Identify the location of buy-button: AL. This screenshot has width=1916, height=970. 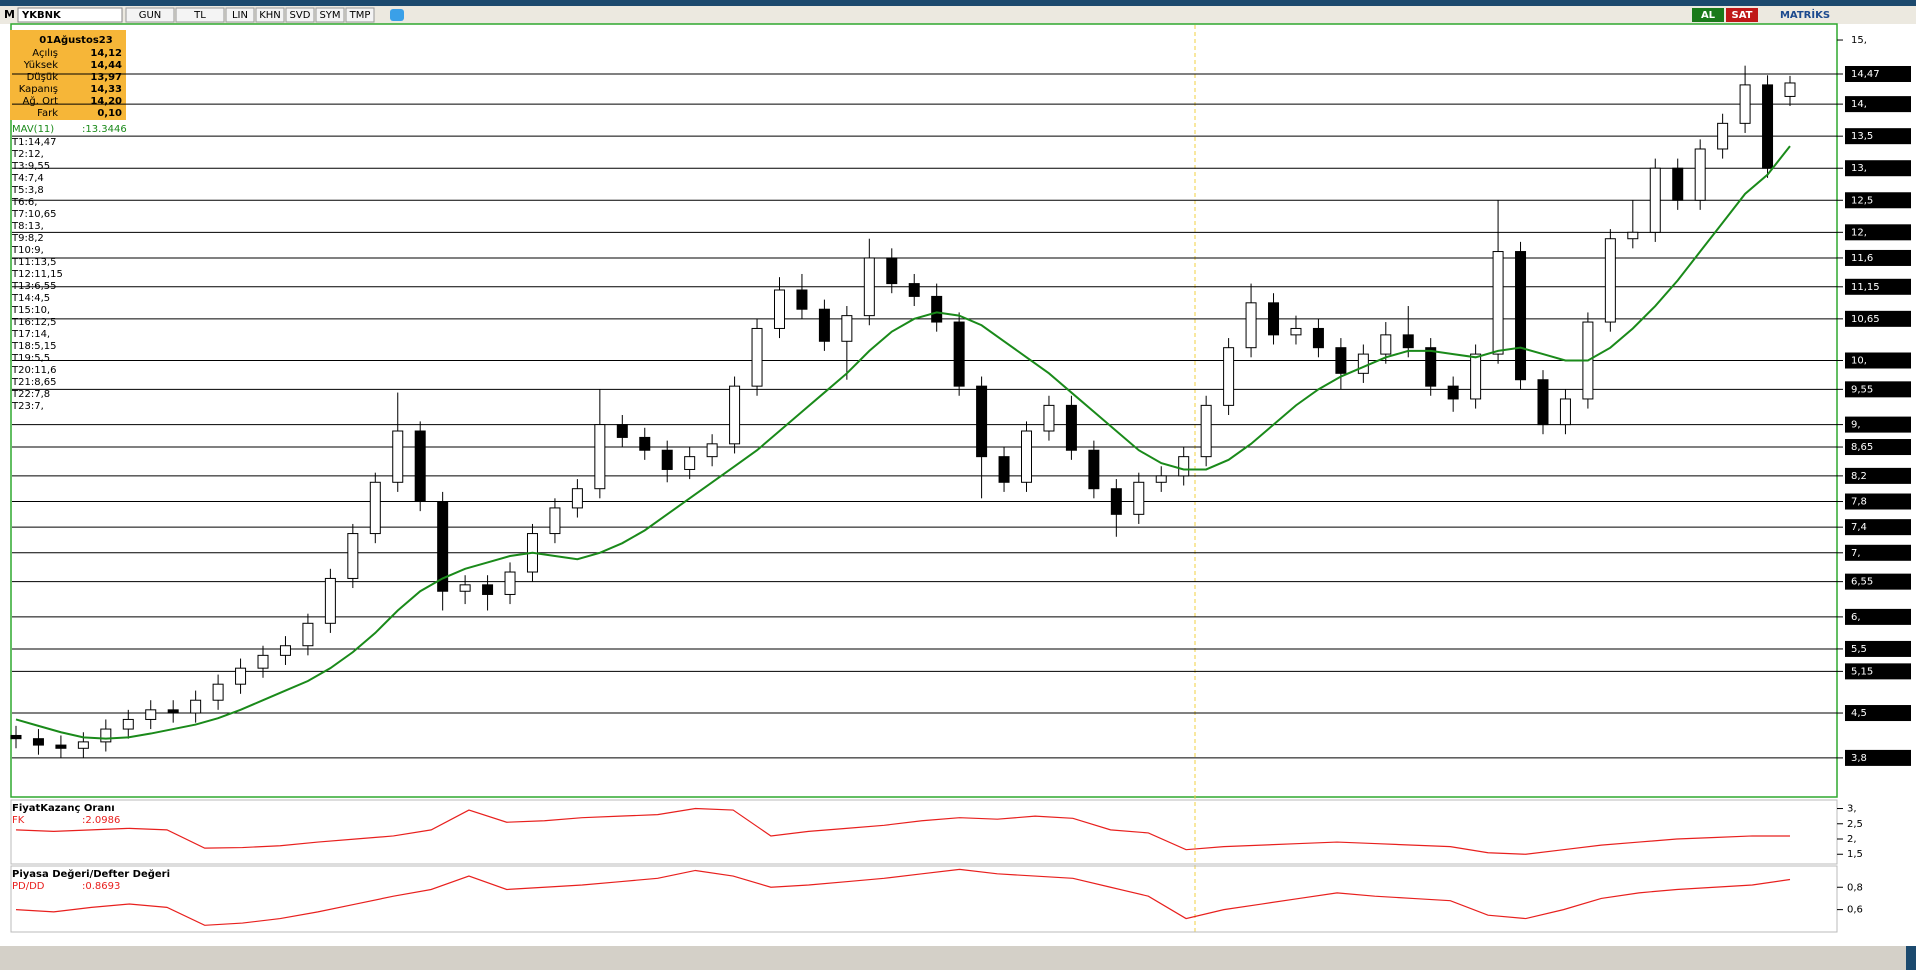
(1708, 15).